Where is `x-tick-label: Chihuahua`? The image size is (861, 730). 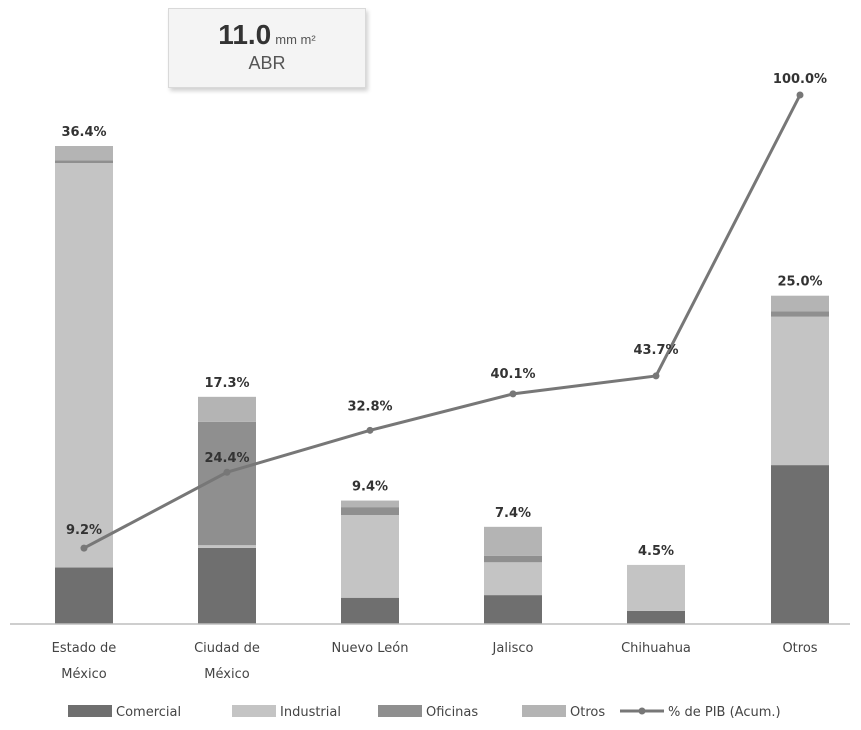
x-tick-label: Chihuahua is located at coordinates (656, 648).